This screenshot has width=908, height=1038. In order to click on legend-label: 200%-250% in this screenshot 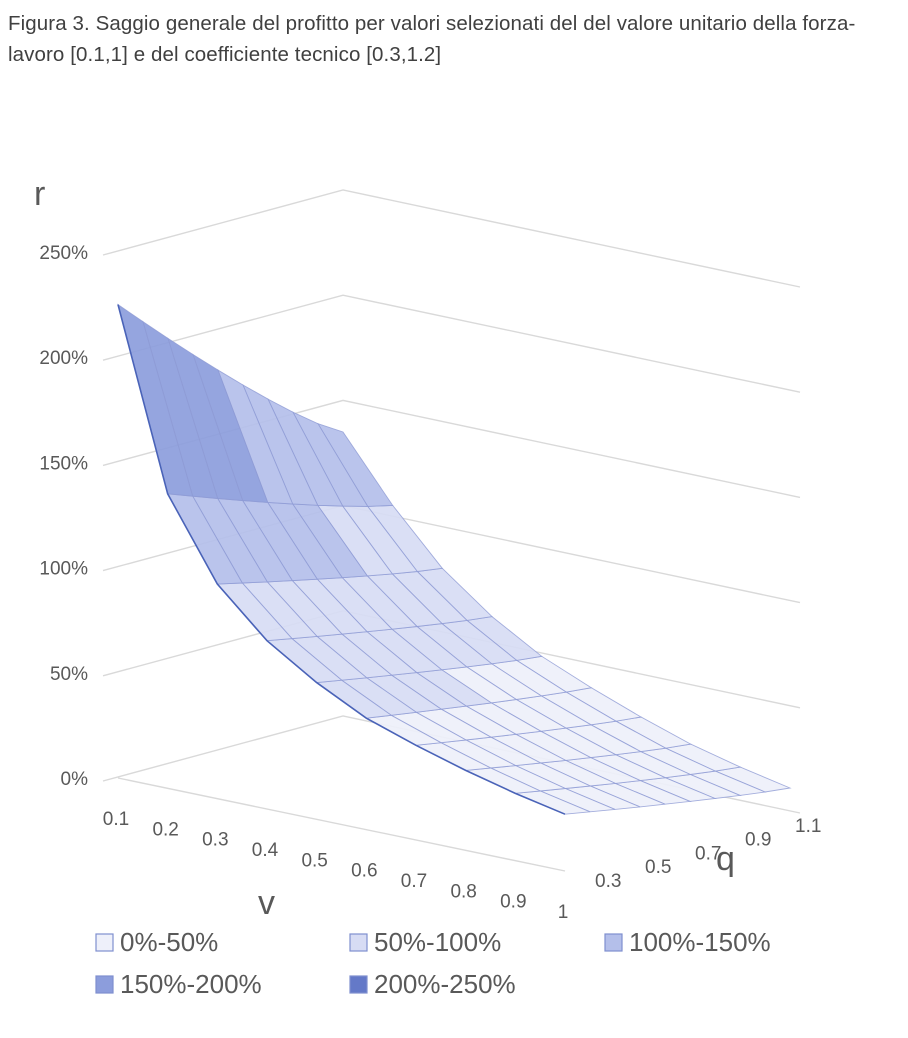, I will do `click(445, 984)`.